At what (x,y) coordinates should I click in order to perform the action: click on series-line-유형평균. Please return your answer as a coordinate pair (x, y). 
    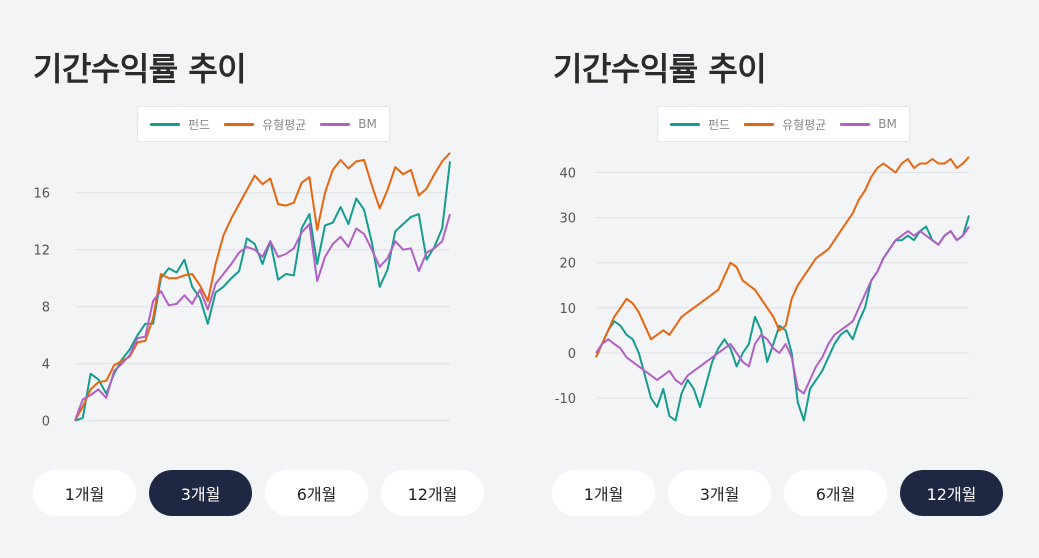
    Looking at the image, I should click on (782, 257).